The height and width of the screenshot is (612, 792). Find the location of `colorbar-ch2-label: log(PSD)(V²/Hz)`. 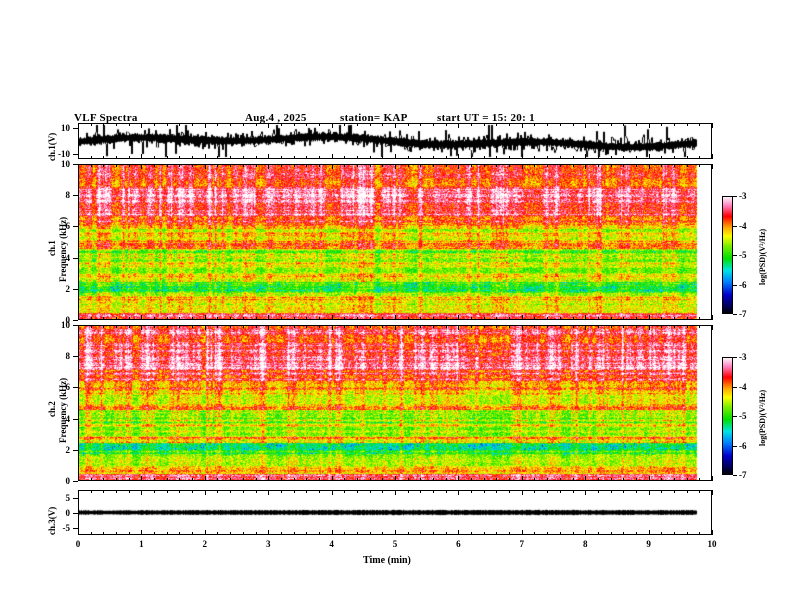

colorbar-ch2-label: log(PSD)(V²/Hz) is located at coordinates (762, 417).